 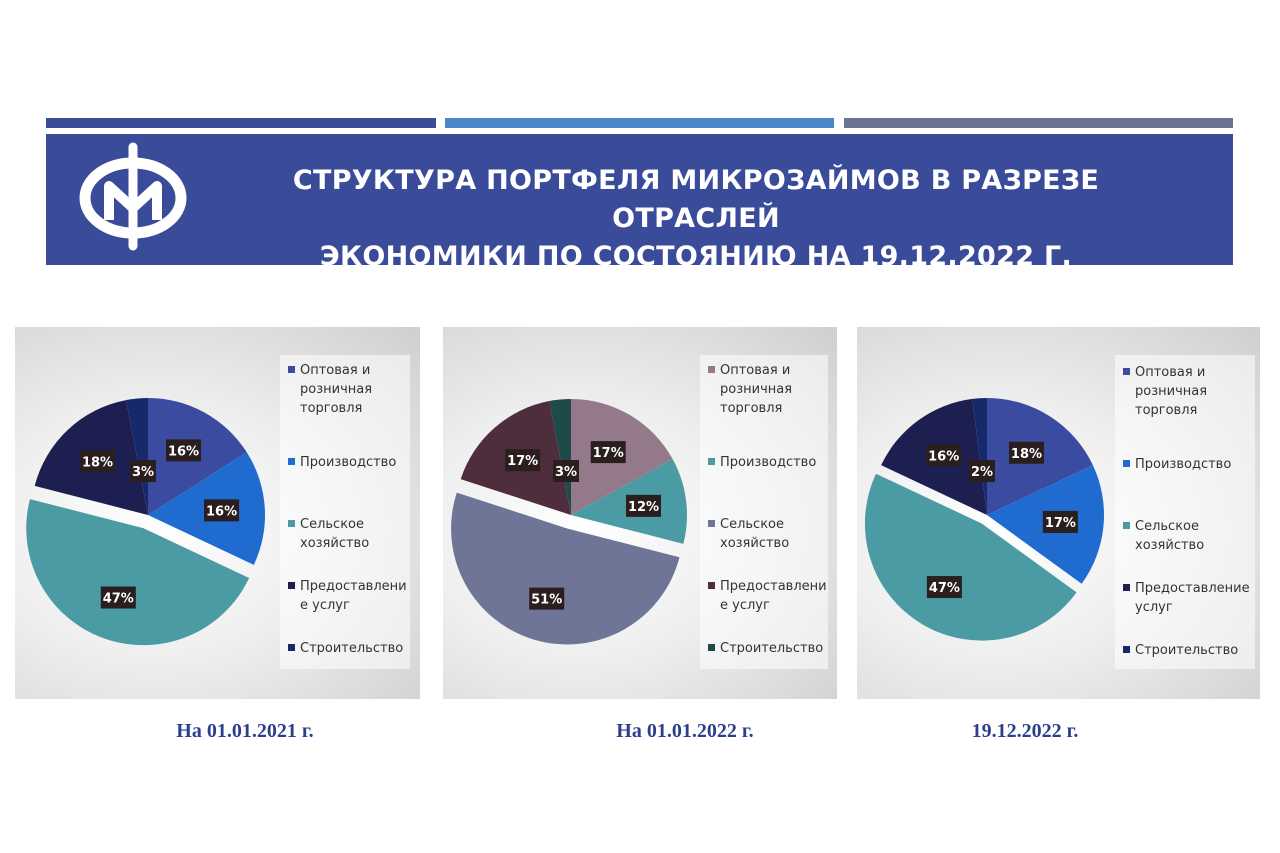 I want to click on pie-slice-construction, so click(x=137, y=456).